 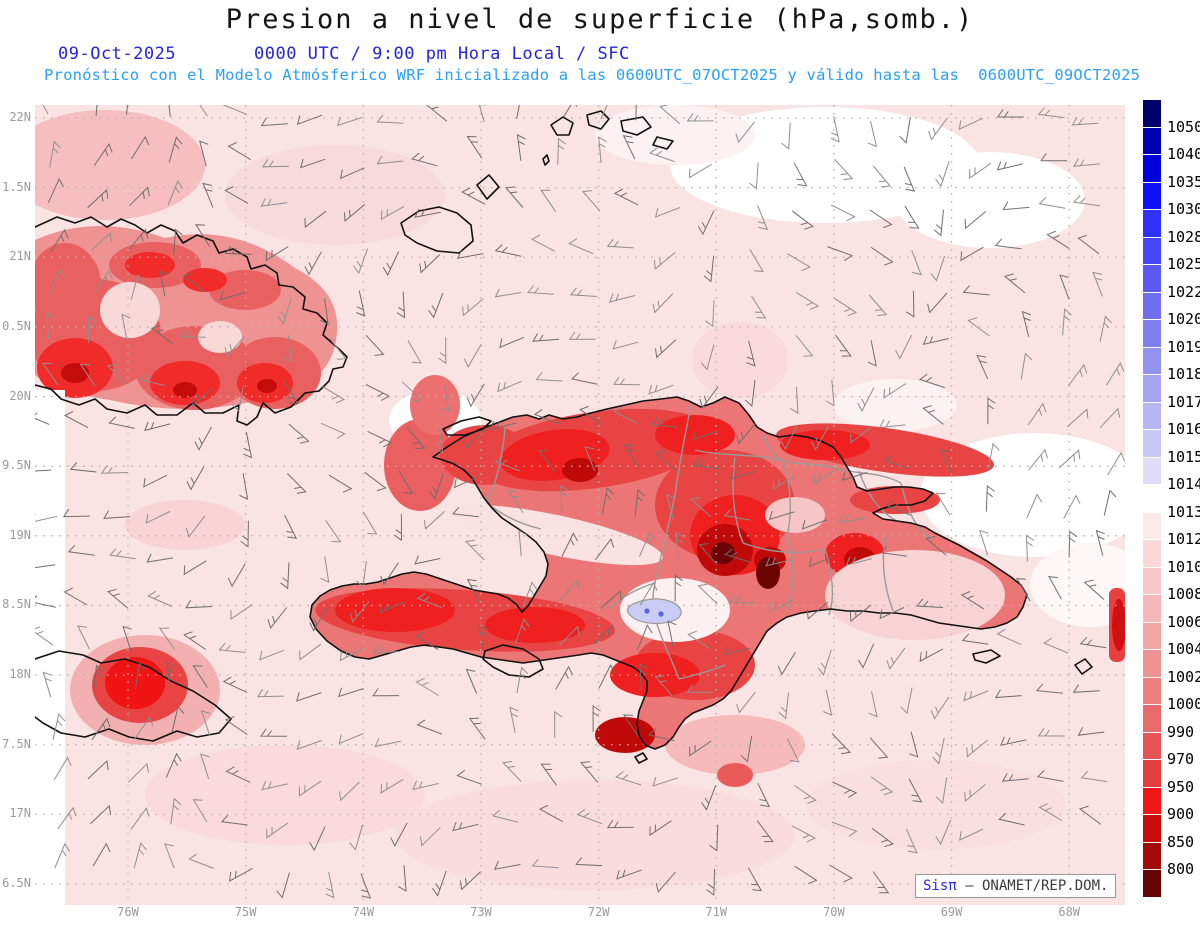 What do you see at coordinates (940, 886) in the screenshot?
I see `sispi-logo: Sisπ` at bounding box center [940, 886].